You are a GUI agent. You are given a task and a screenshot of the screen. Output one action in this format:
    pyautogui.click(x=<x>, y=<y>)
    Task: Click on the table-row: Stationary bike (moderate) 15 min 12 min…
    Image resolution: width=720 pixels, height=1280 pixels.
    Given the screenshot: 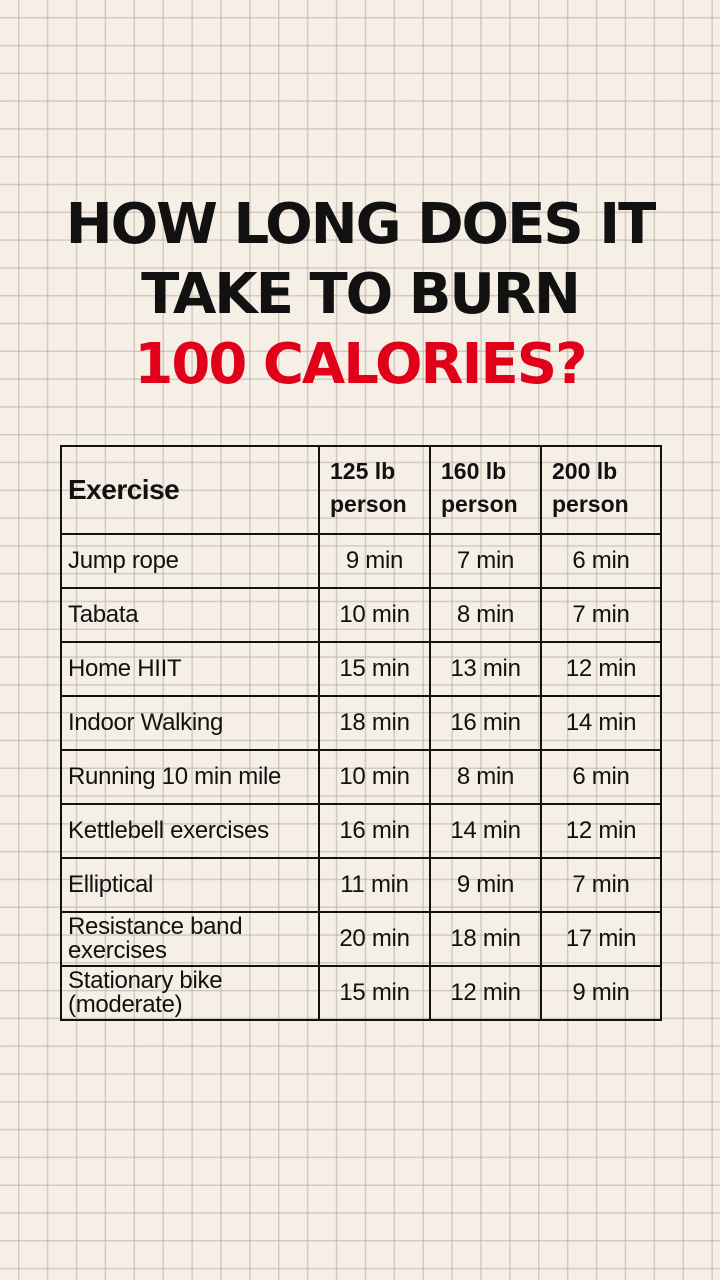 What is the action you would take?
    pyautogui.click(x=361, y=993)
    